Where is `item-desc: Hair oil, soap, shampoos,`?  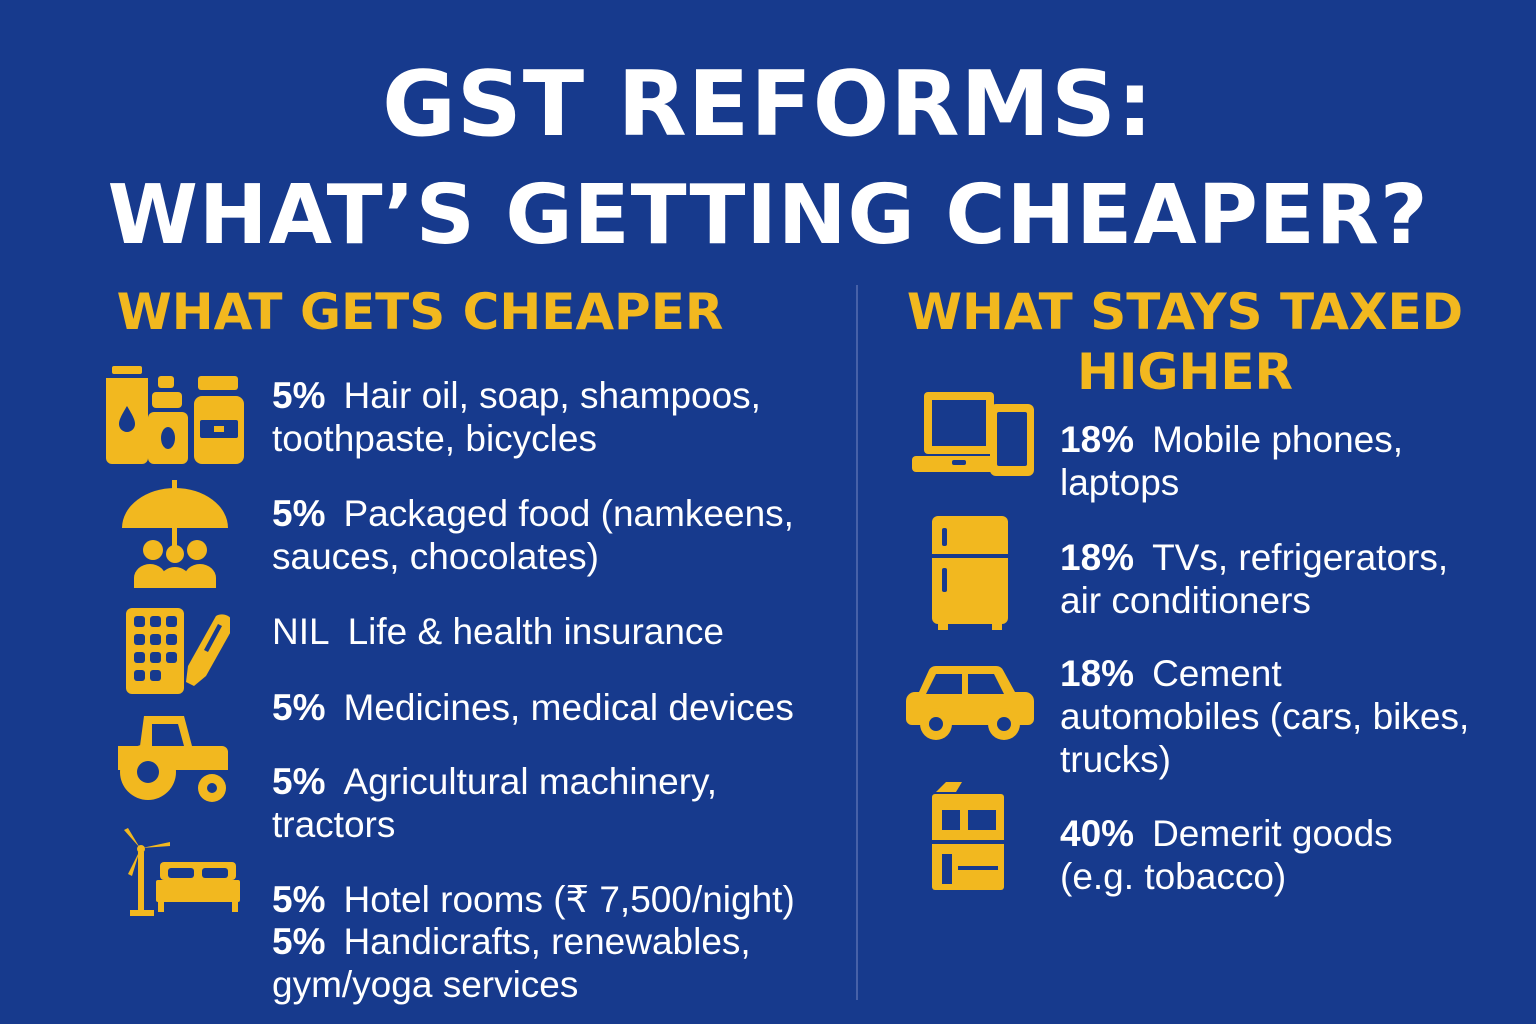 item-desc: Hair oil, soap, shampoos, is located at coordinates (552, 395).